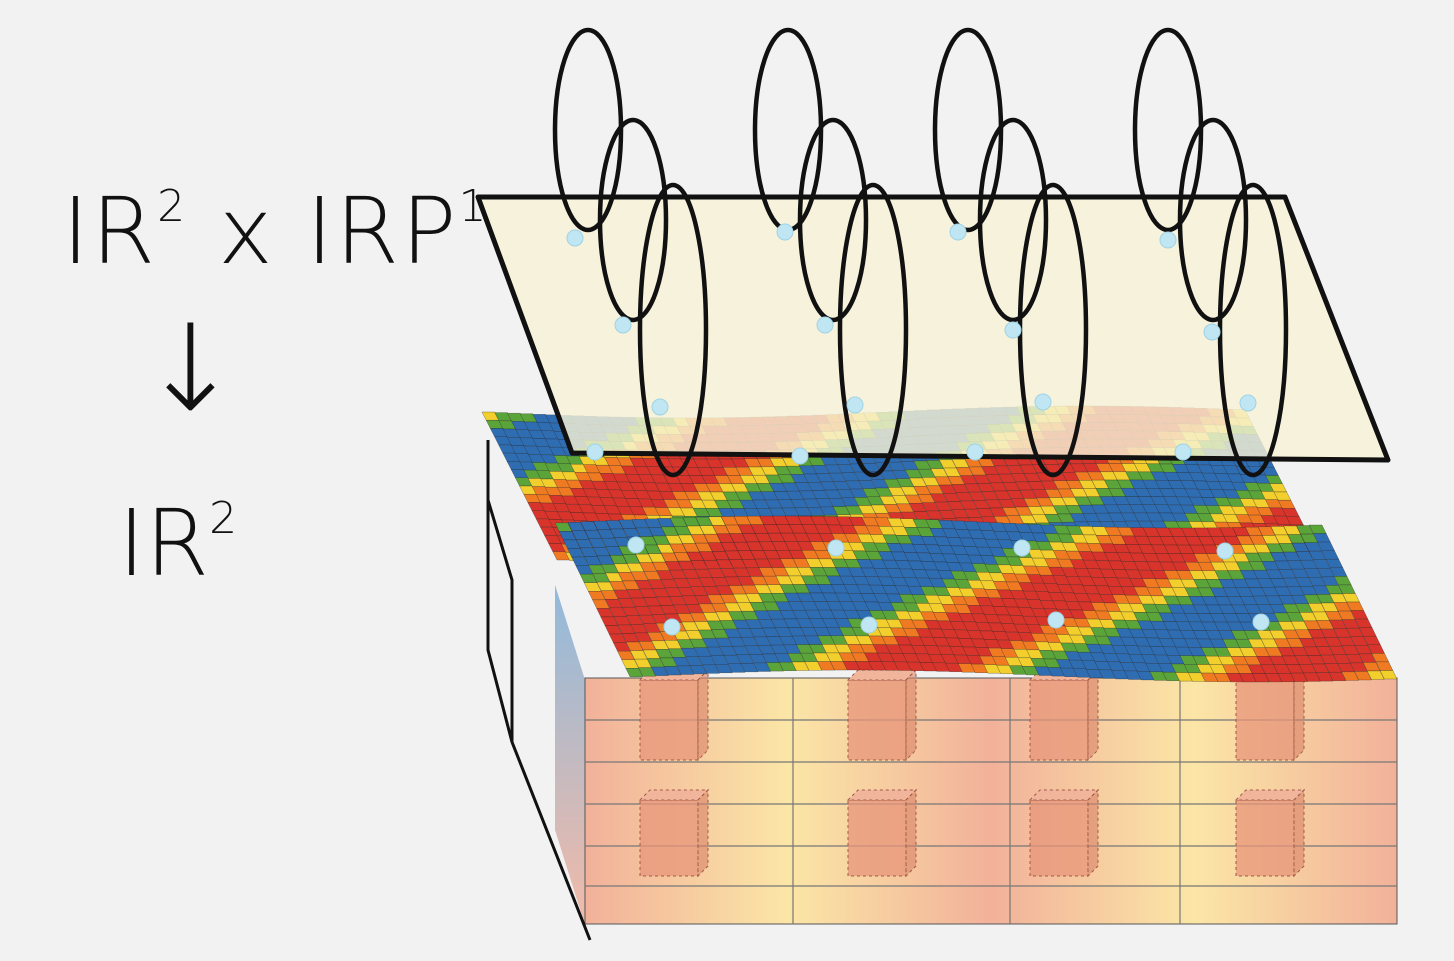 The height and width of the screenshot is (961, 1454). I want to click on bracket-line-outer, so click(539, 690).